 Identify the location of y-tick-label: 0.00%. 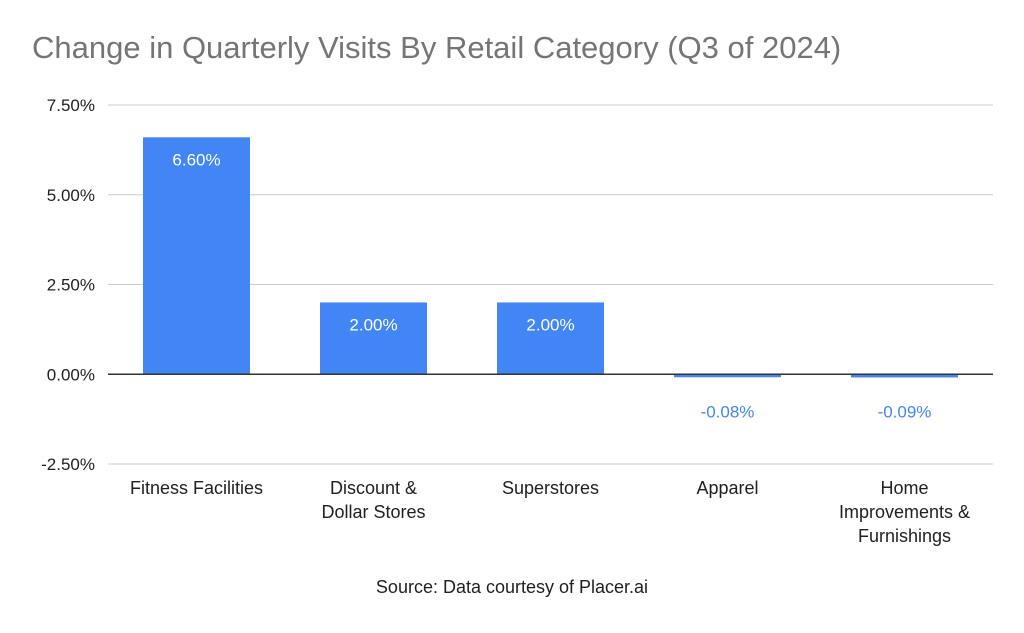
(71, 374).